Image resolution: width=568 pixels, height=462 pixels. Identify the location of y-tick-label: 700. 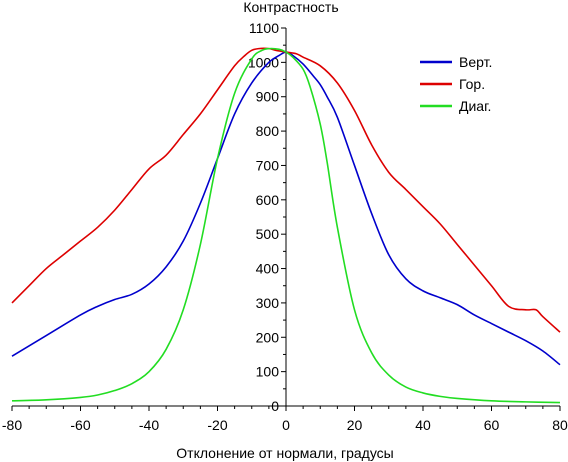
(268, 165).